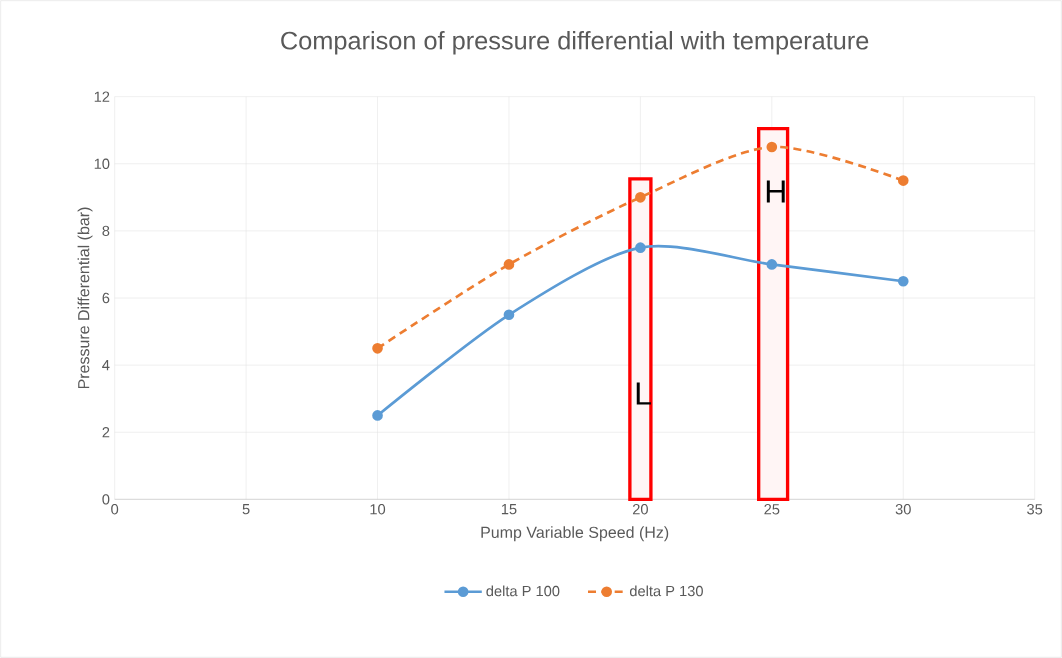 The image size is (1062, 658). Describe the element at coordinates (640, 509) in the screenshot. I see `x-tick-label: 20` at that location.